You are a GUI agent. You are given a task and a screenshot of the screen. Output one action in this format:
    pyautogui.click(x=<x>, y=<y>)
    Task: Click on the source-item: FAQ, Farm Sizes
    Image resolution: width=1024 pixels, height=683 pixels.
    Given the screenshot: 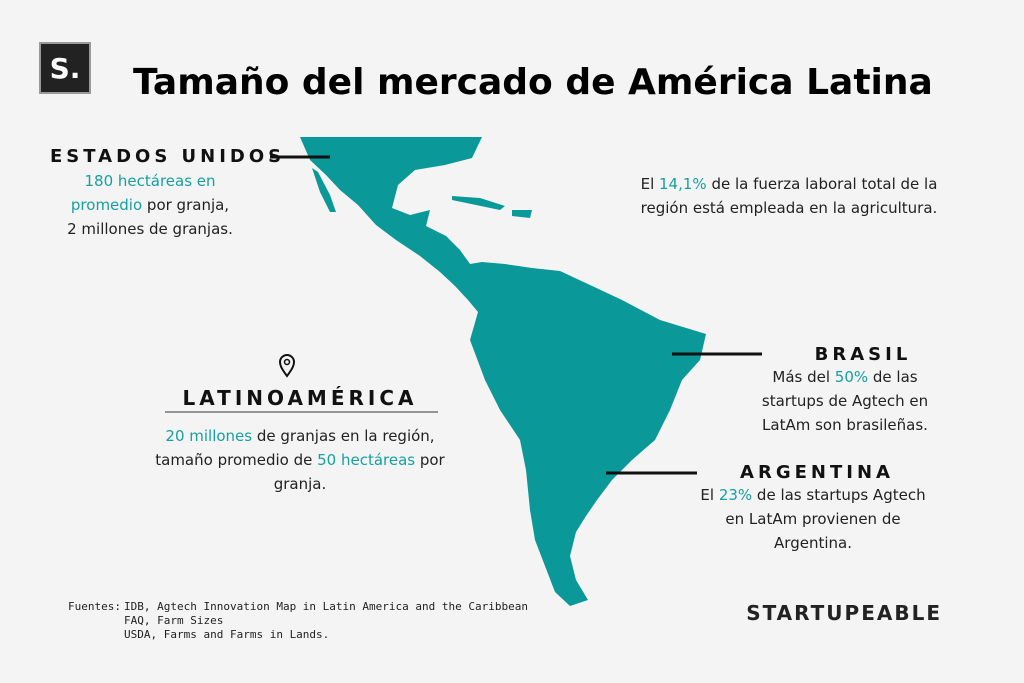 What is the action you would take?
    pyautogui.click(x=174, y=620)
    